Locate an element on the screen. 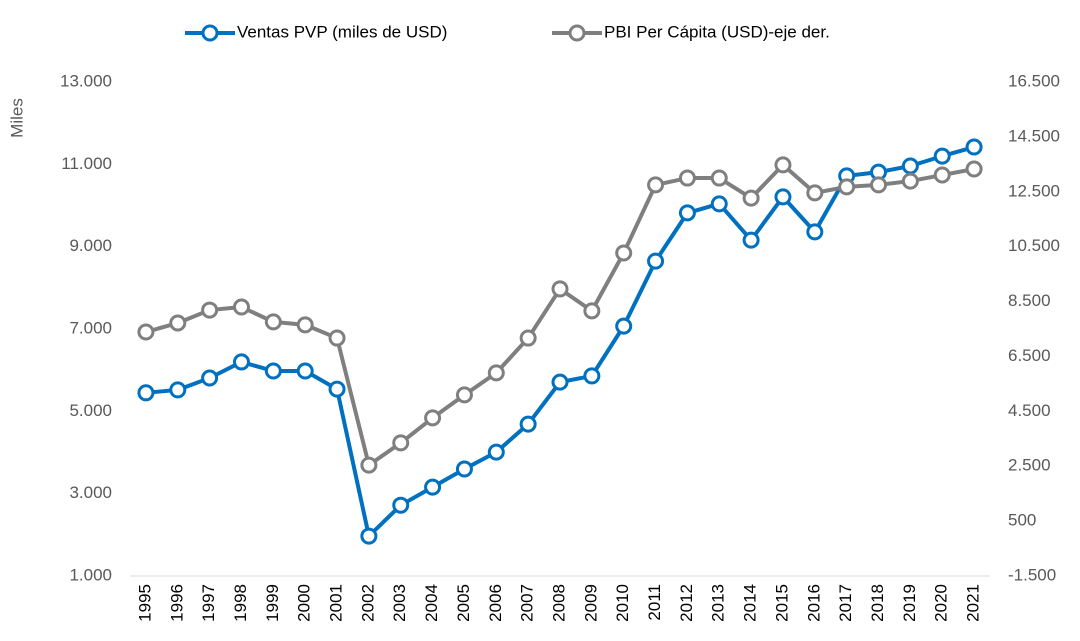  y-tick-label: 5.000 is located at coordinates (90, 410).